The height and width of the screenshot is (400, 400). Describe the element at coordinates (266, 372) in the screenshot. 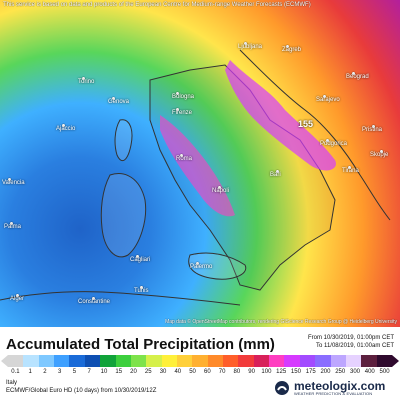

I see `legend-tick: 100` at that location.